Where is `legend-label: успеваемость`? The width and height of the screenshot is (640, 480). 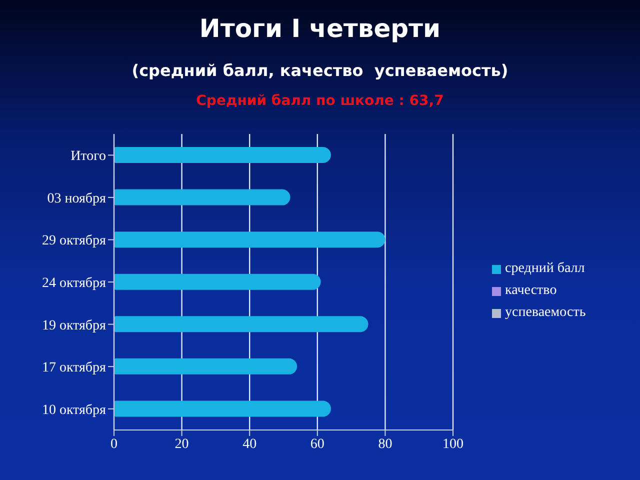
legend-label: успеваемость is located at coordinates (545, 313).